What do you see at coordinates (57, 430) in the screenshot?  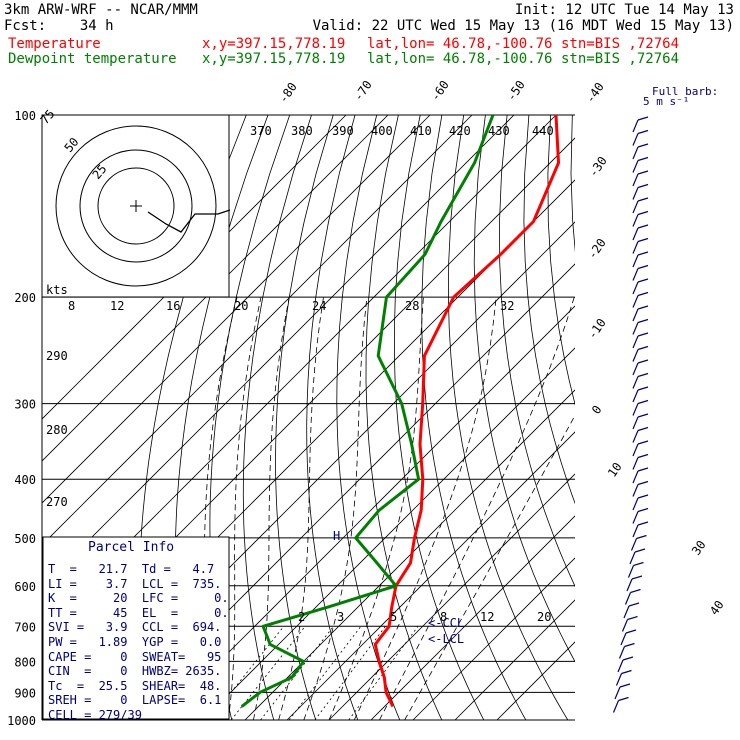 I see `theta-label: 280` at bounding box center [57, 430].